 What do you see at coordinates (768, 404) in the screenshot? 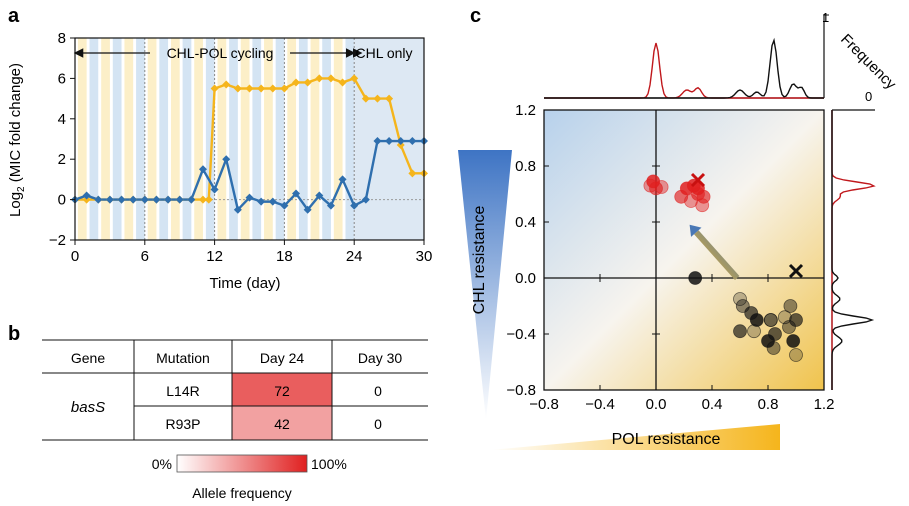
I see `x-tick-label: 0.8` at bounding box center [768, 404].